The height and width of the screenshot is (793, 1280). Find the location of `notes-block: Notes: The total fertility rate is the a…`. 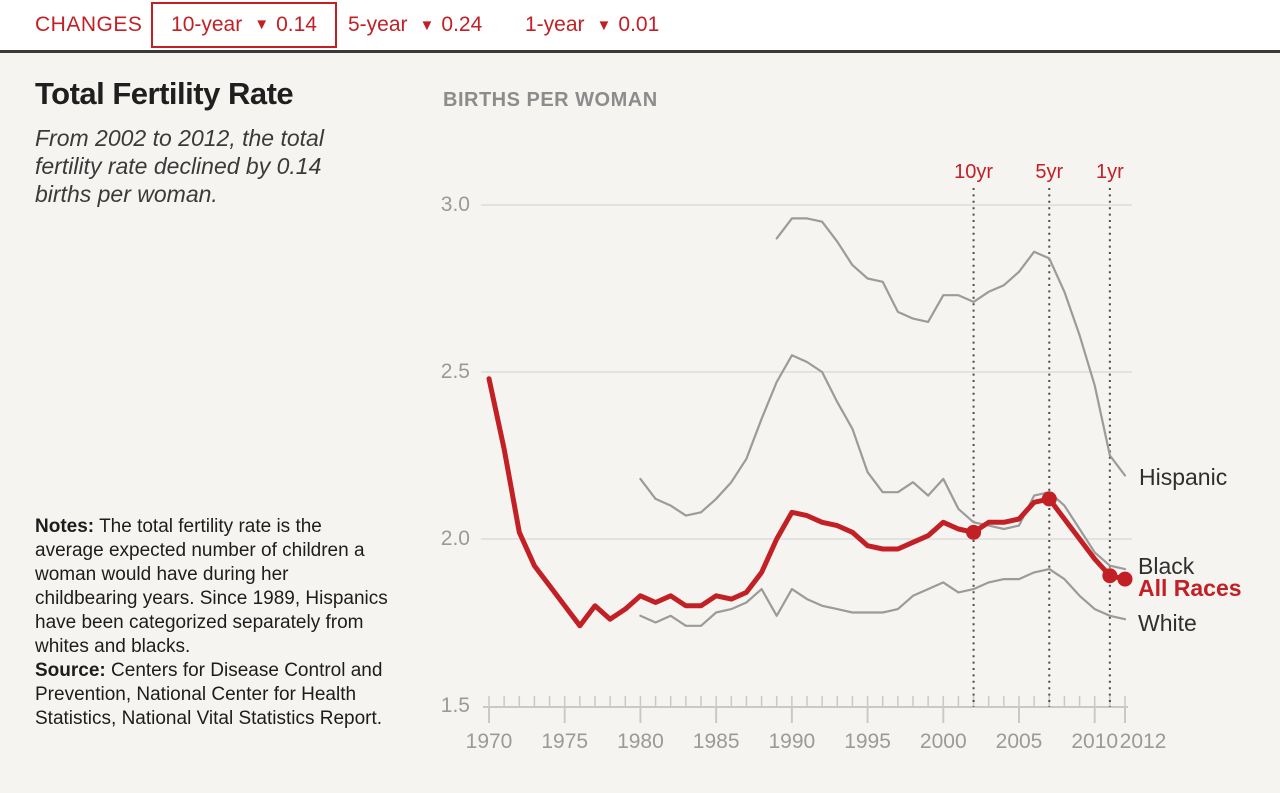

notes-block: Notes: The total fertility rate is the a… is located at coordinates (212, 623).